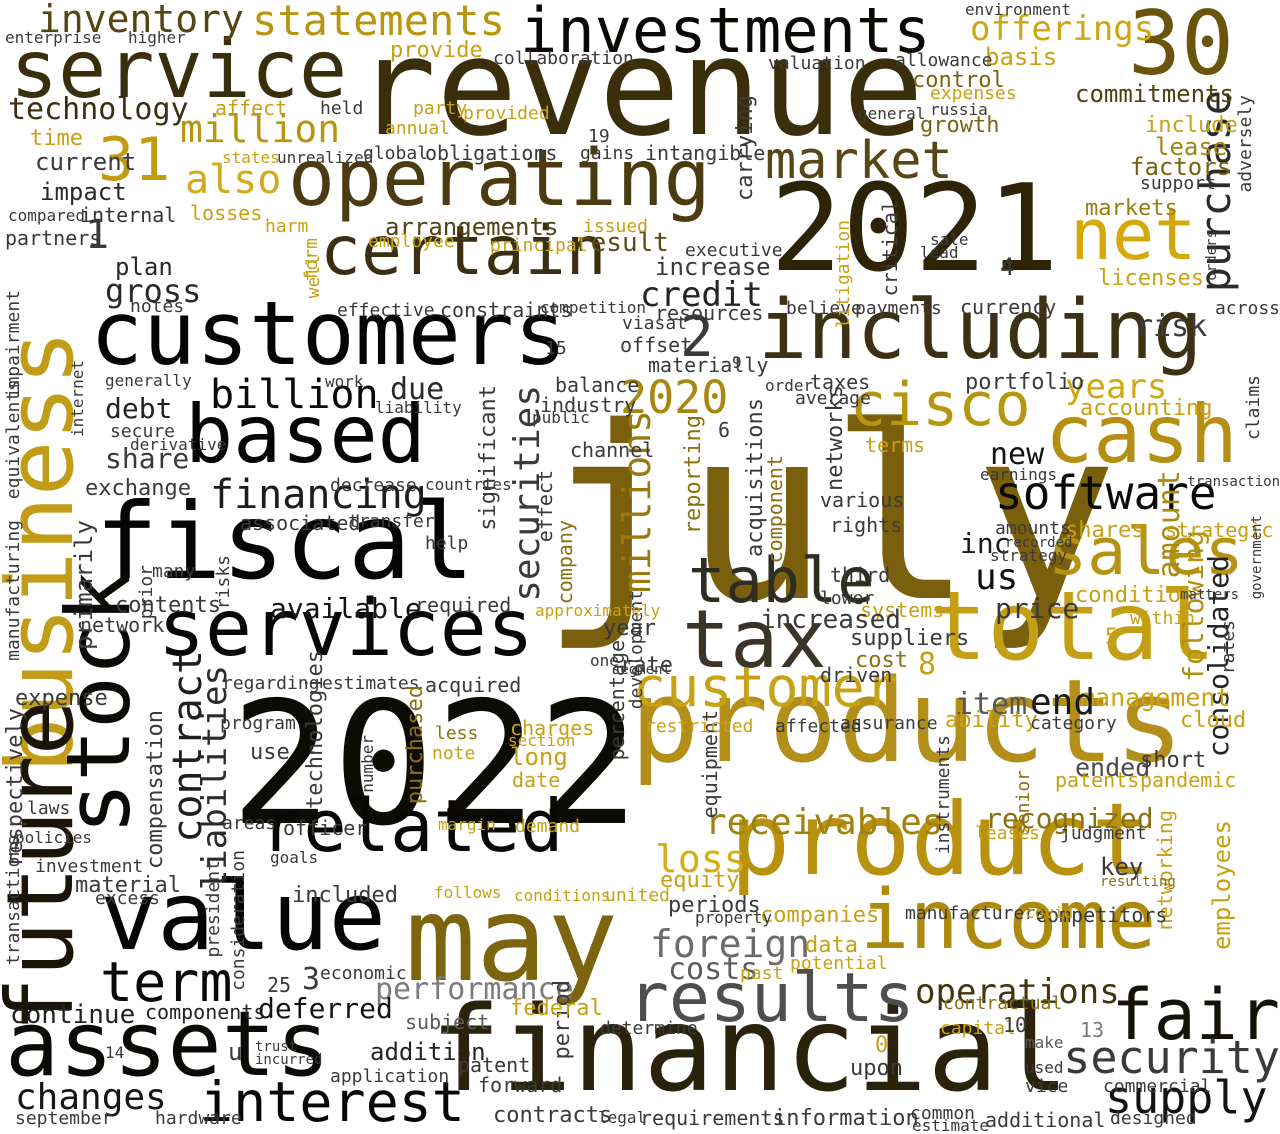  Describe the element at coordinates (251, 108) in the screenshot. I see `cloud-word: affect` at that location.